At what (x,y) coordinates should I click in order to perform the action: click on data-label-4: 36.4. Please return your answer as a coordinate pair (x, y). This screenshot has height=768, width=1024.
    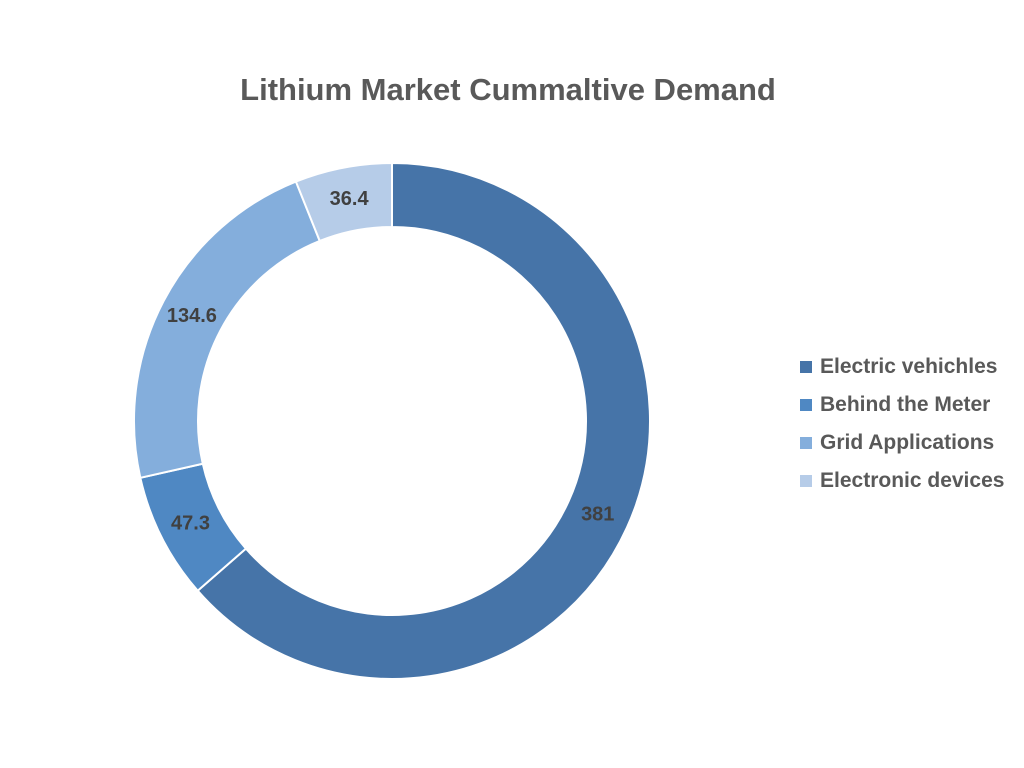
    Looking at the image, I should click on (350, 199).